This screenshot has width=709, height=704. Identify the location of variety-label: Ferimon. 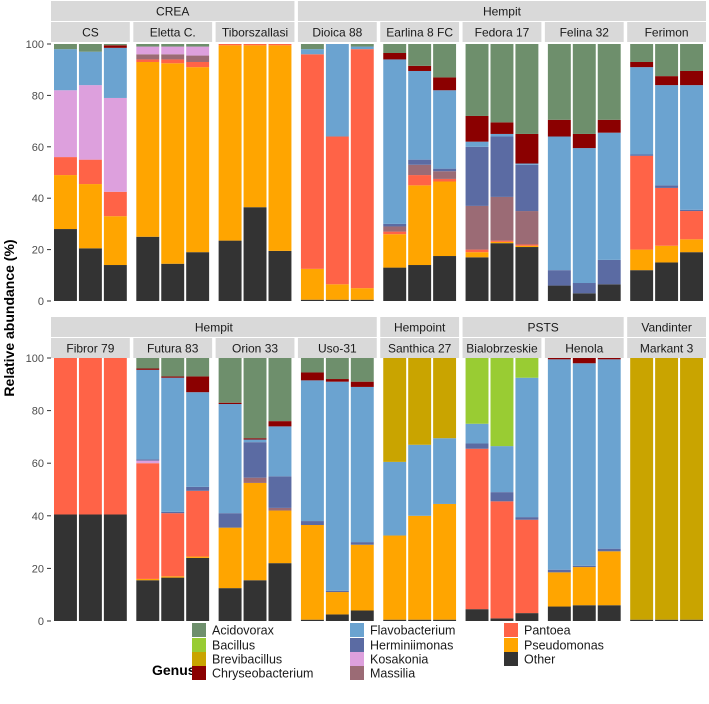
(667, 33).